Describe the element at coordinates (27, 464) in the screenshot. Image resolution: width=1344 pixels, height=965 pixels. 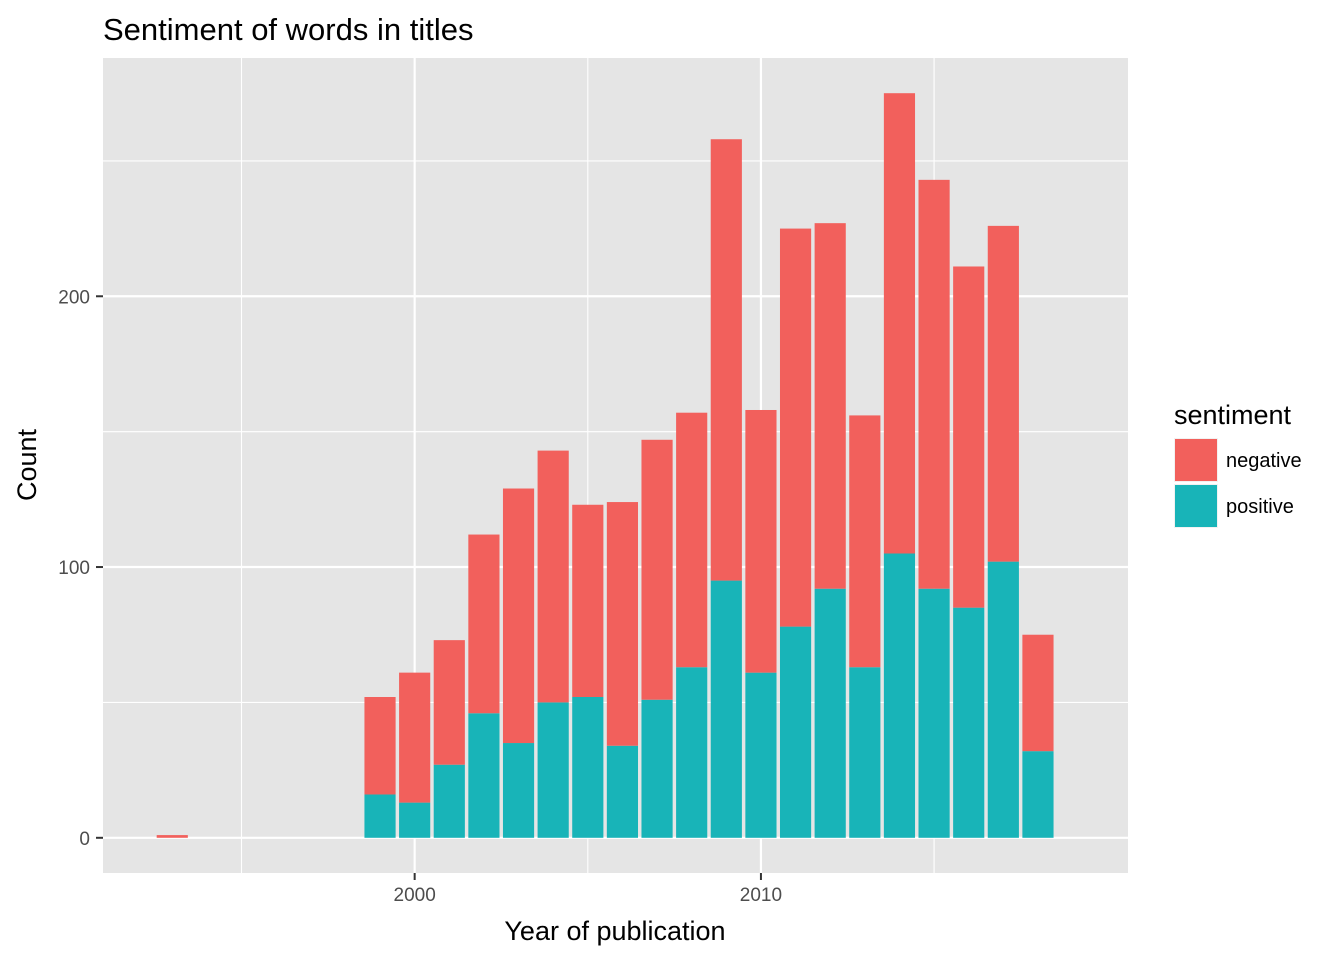
I see `y-axis-title: Count` at that location.